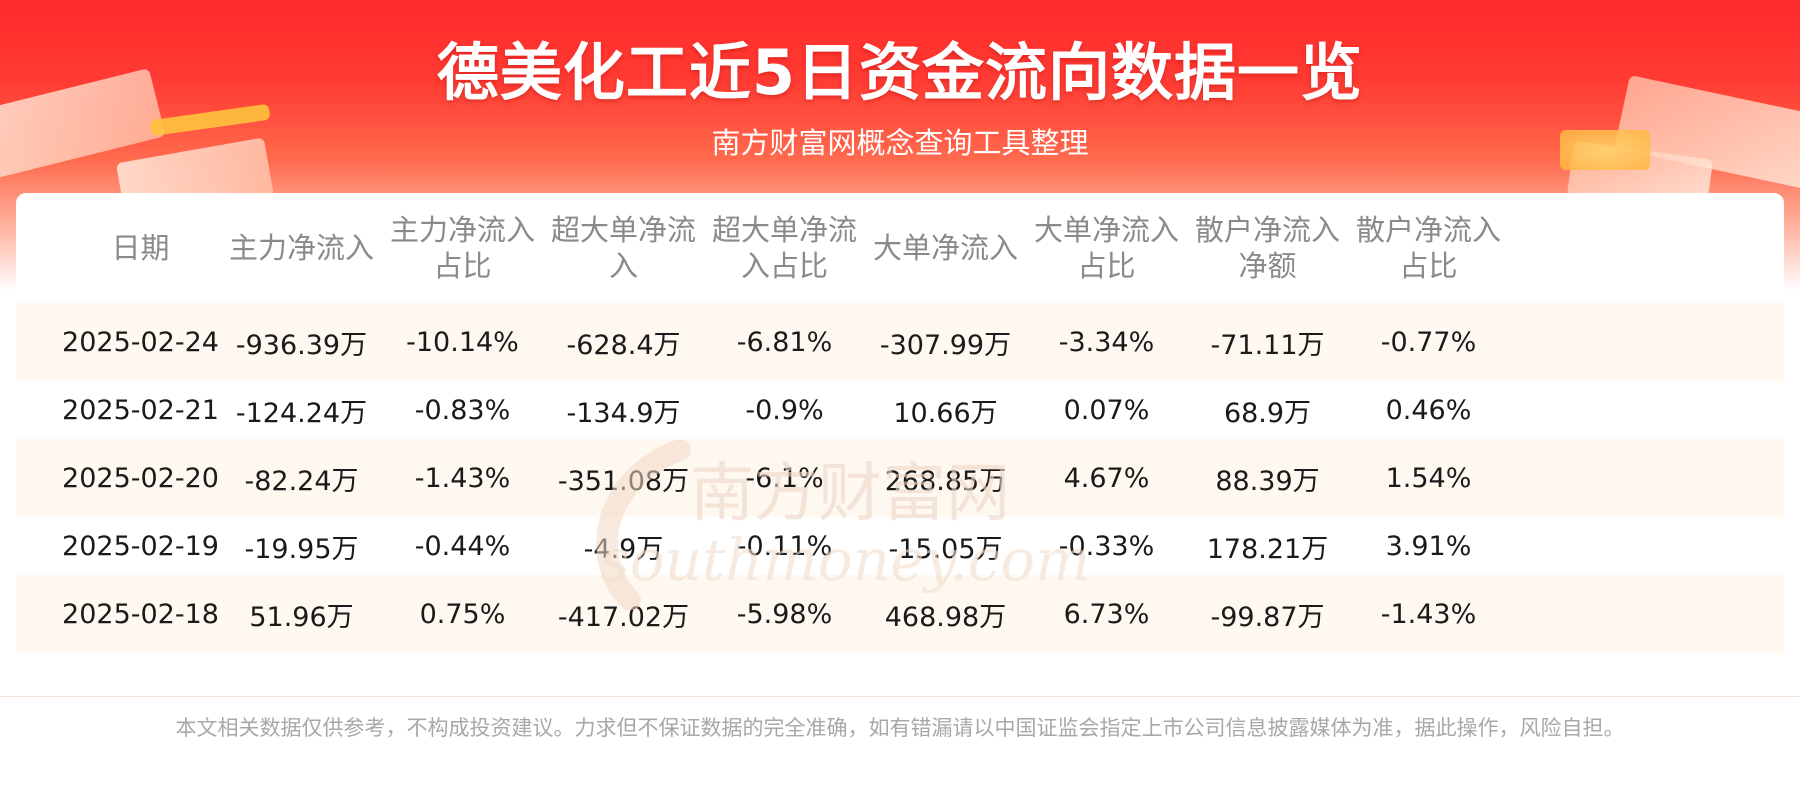  I want to click on value-cell: -936.39万, so click(301, 345).